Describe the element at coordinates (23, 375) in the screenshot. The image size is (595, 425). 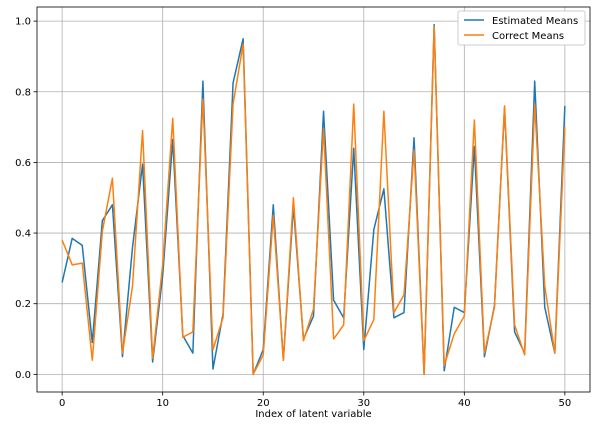
I see `y-tick-label: 0.0` at that location.